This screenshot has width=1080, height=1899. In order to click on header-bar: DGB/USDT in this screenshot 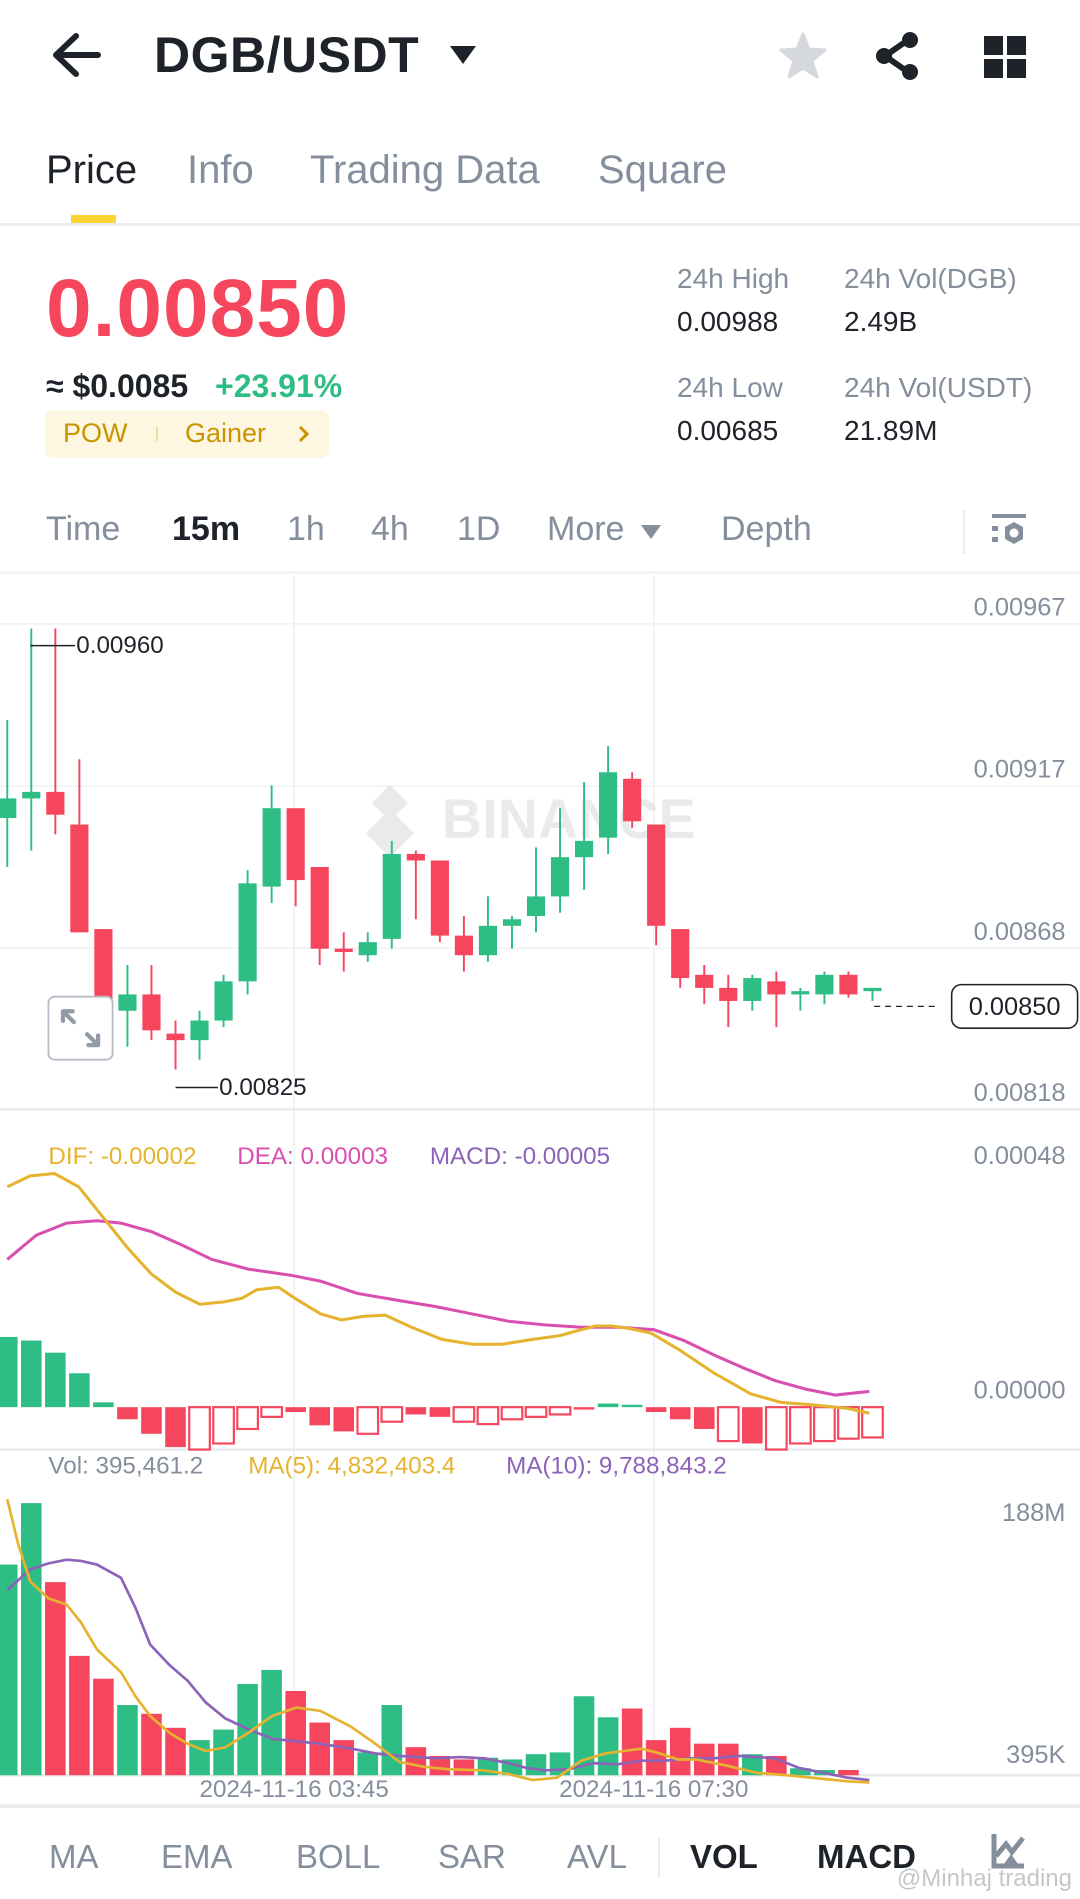, I will do `click(540, 57)`.